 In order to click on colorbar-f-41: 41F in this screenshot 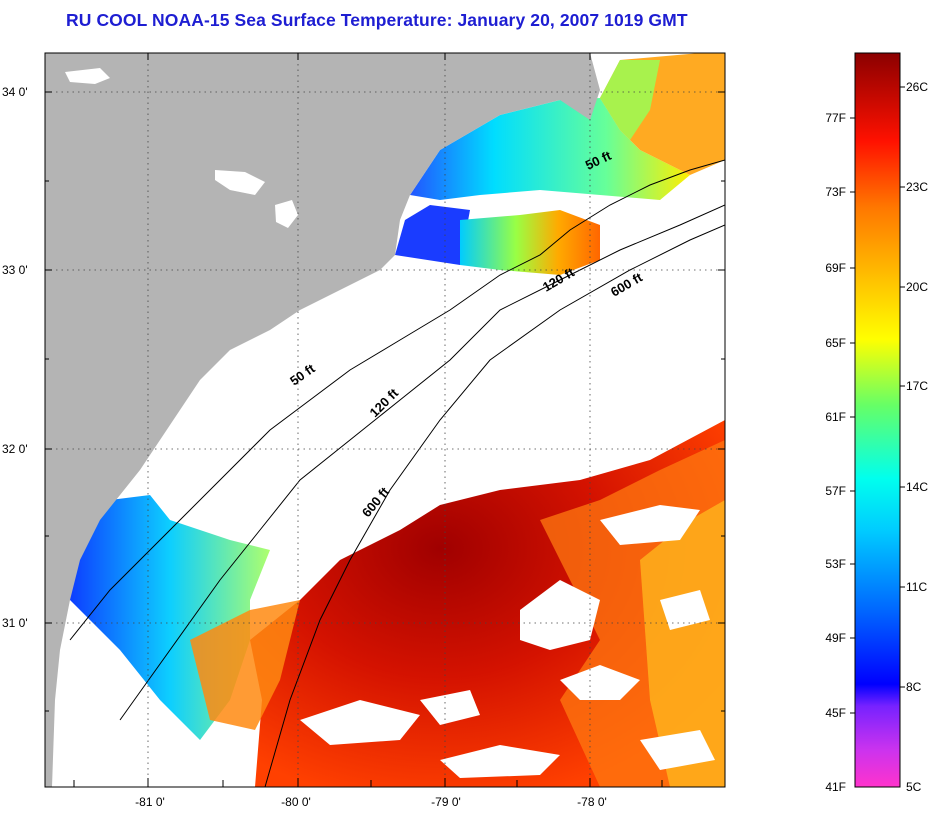, I will do `click(835, 787)`.